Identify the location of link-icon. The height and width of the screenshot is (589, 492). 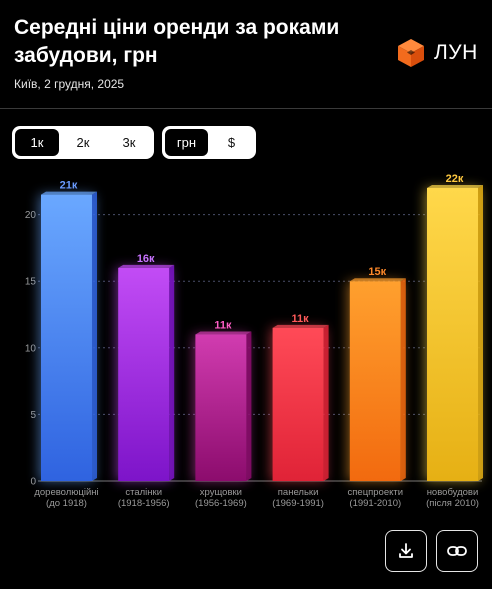
(457, 551).